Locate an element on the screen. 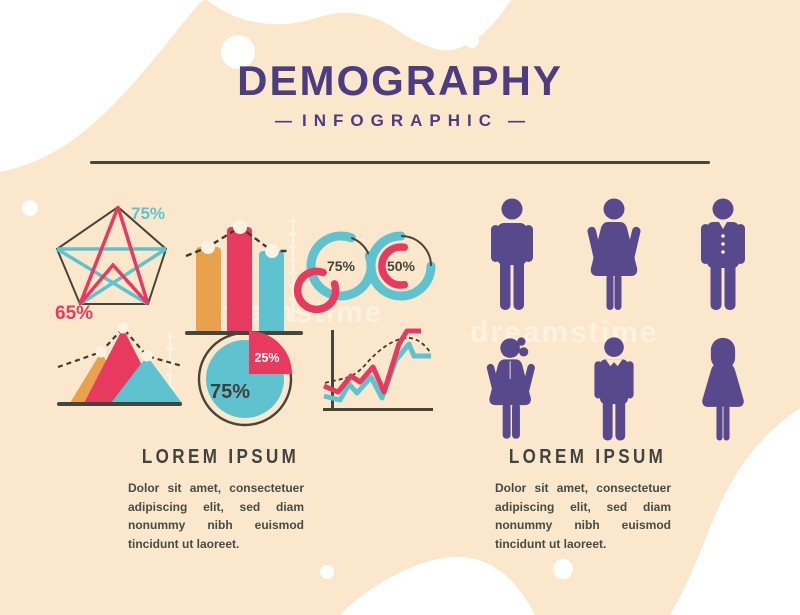 The image size is (800, 615). pie-major-label: 75% is located at coordinates (230, 392).